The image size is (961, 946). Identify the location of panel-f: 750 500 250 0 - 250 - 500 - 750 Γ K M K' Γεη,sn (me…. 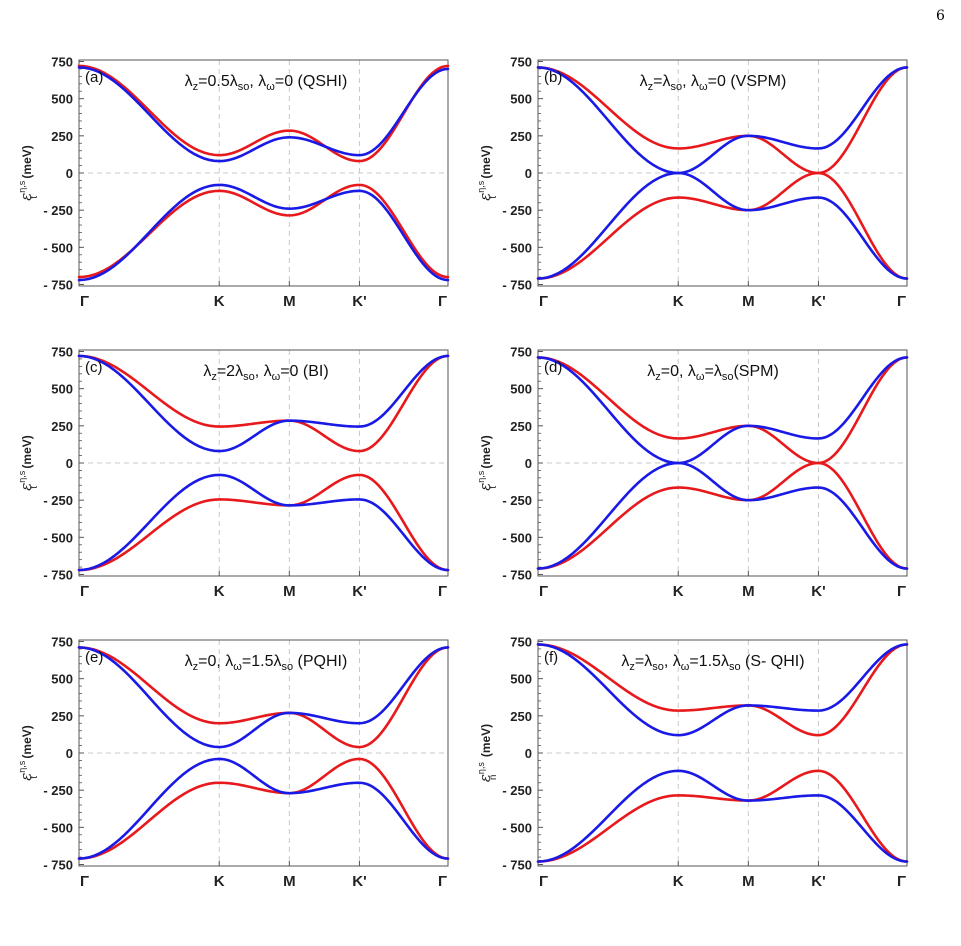
(692, 762).